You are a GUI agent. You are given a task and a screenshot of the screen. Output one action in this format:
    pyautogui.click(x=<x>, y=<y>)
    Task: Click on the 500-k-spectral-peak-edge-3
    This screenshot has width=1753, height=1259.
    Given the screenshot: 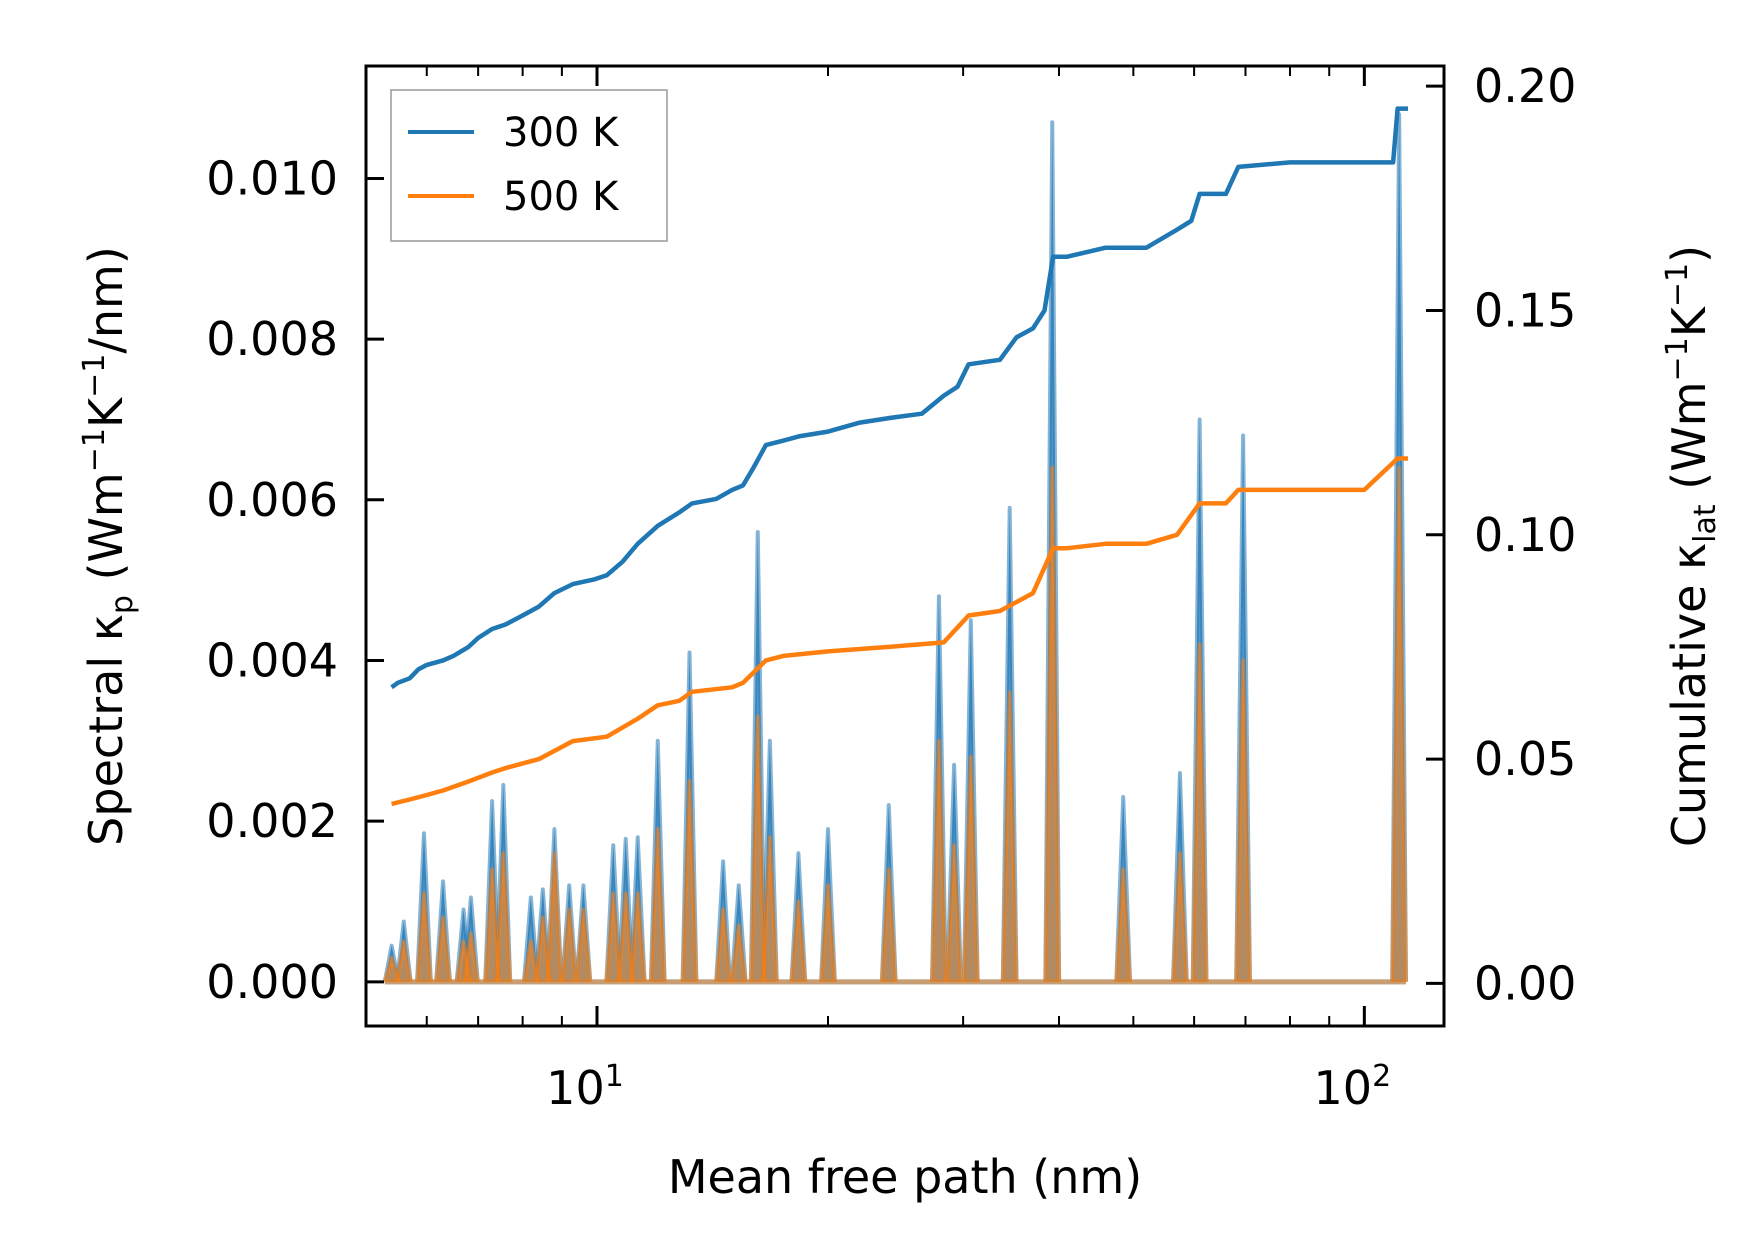 What is the action you would take?
    pyautogui.click(x=443, y=949)
    